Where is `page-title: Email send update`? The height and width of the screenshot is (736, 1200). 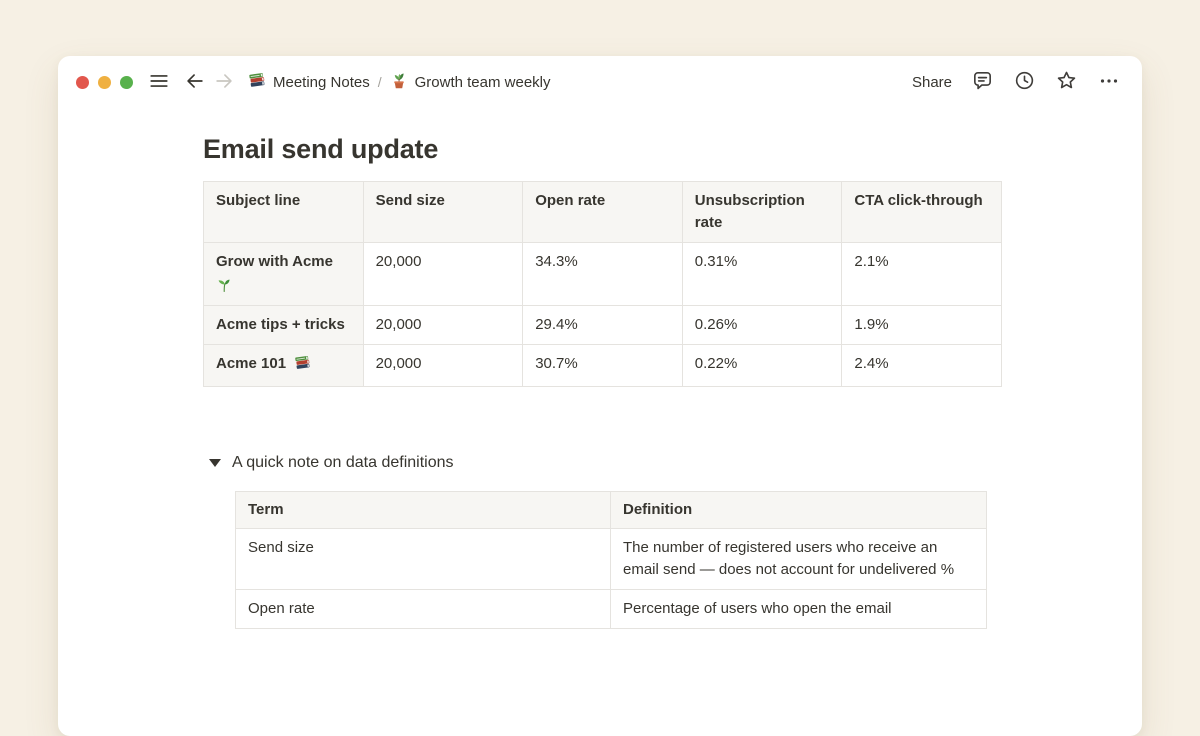 page-title: Email send update is located at coordinates (321, 149).